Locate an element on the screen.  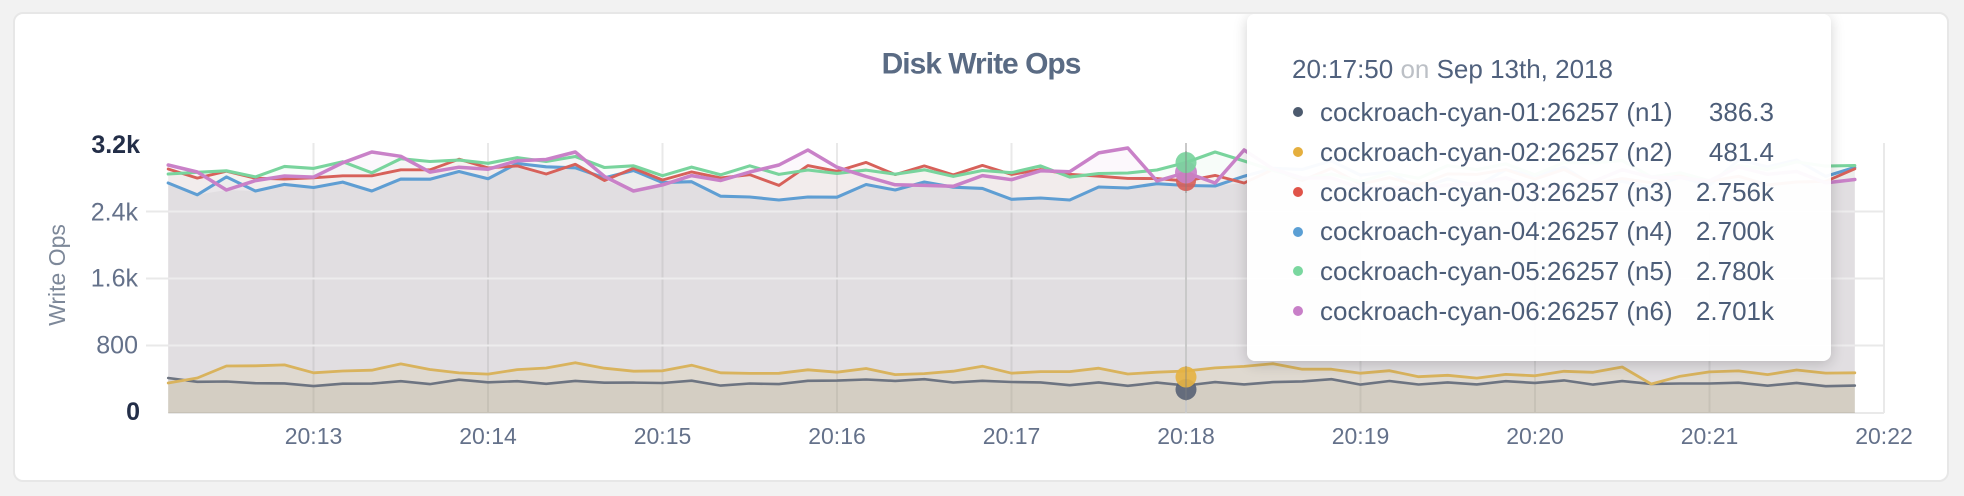
svg-text: 20:18 is located at coordinates (1186, 436).